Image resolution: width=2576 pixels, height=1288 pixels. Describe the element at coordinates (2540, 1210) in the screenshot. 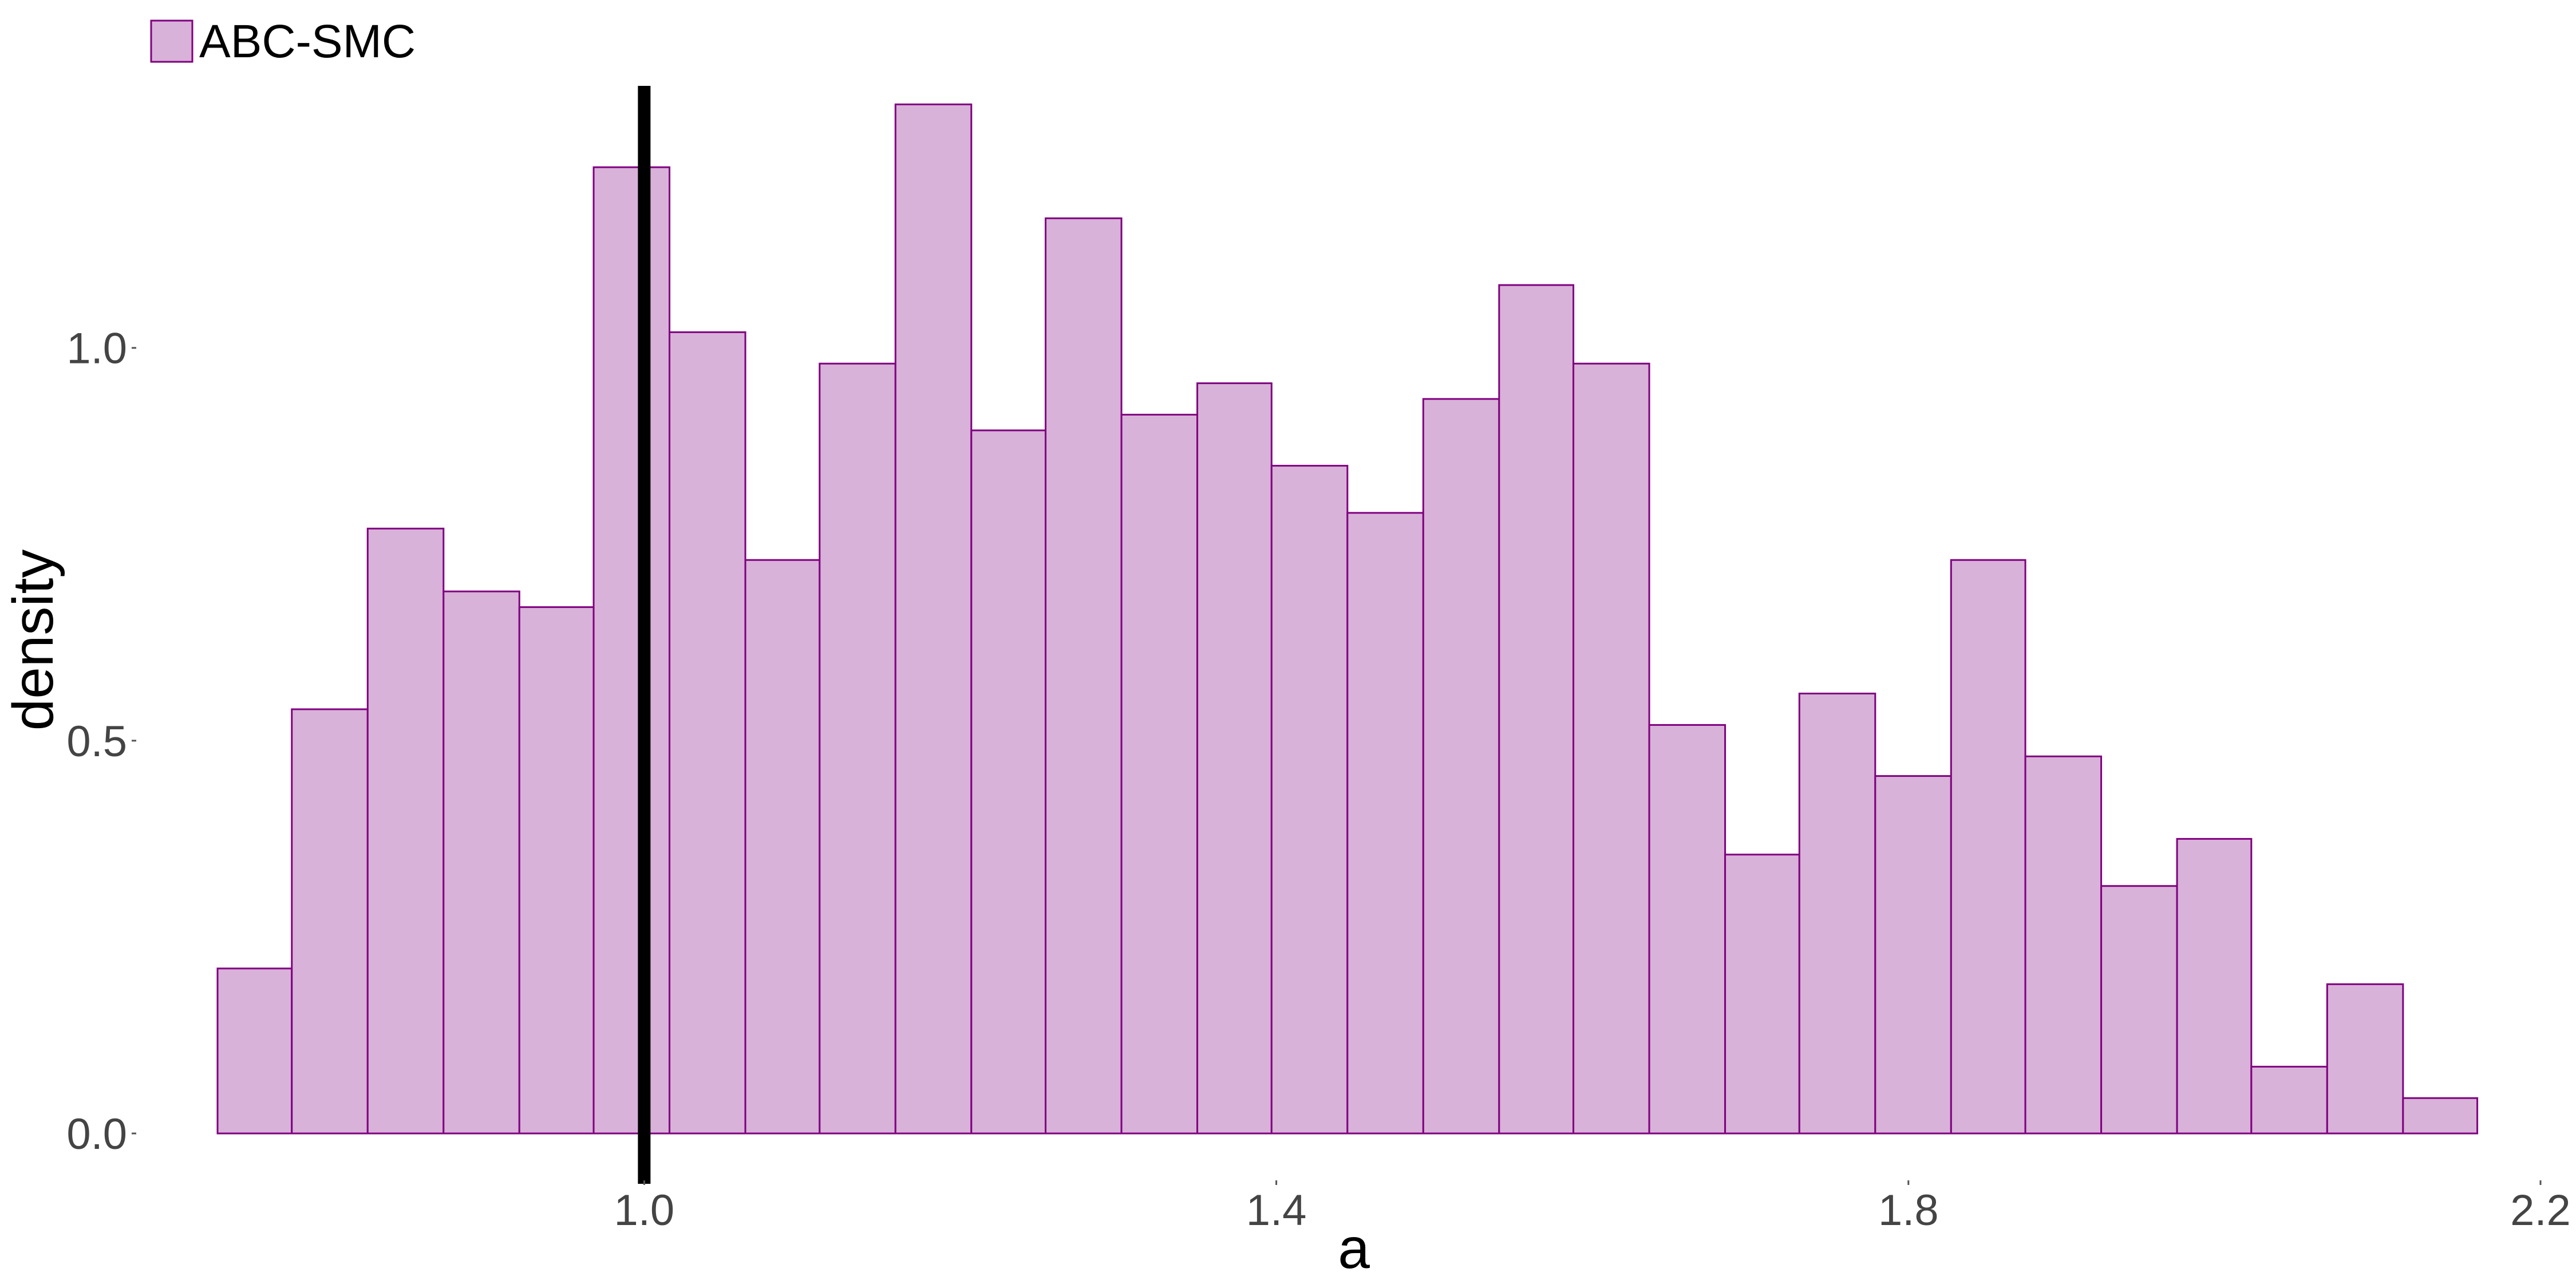

I see `x-tick-label: 2.2` at that location.